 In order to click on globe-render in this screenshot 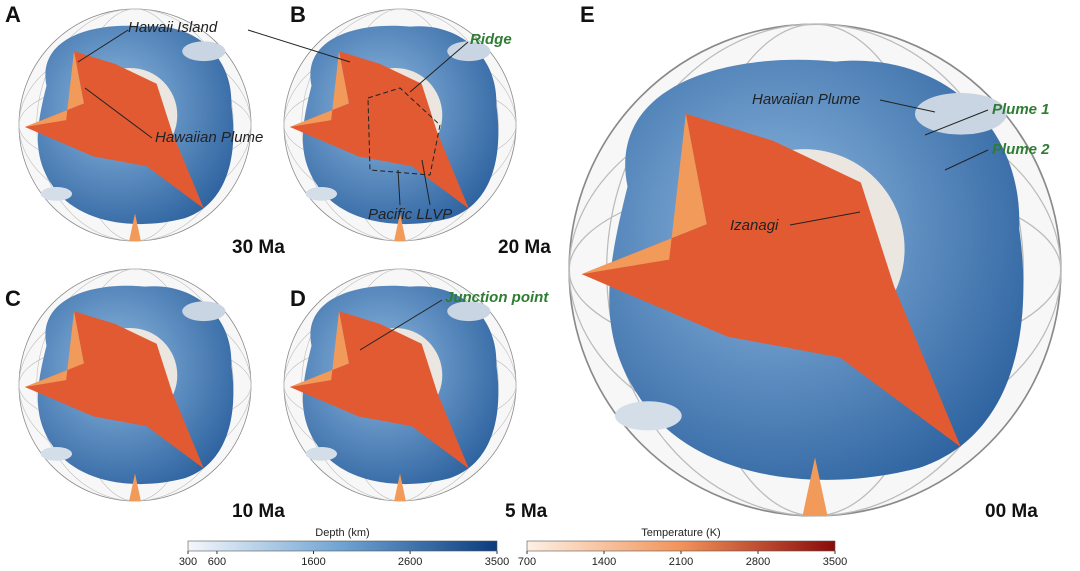, I will do `click(135, 385)`.